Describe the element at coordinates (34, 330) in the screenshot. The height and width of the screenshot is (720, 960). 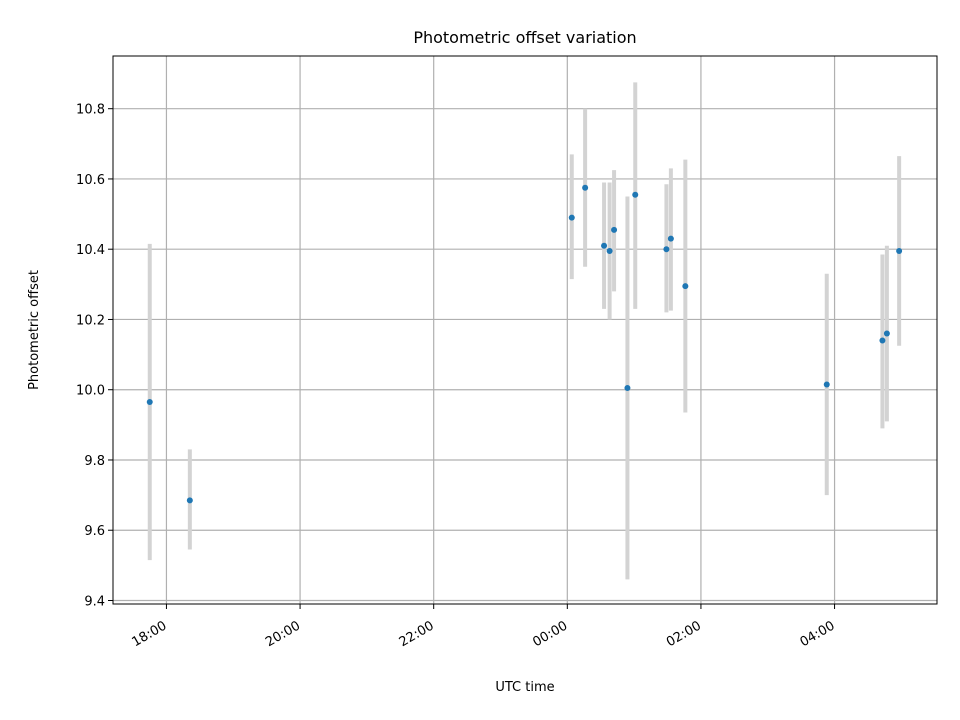
I see `y-axis-label: Photometric offset` at that location.